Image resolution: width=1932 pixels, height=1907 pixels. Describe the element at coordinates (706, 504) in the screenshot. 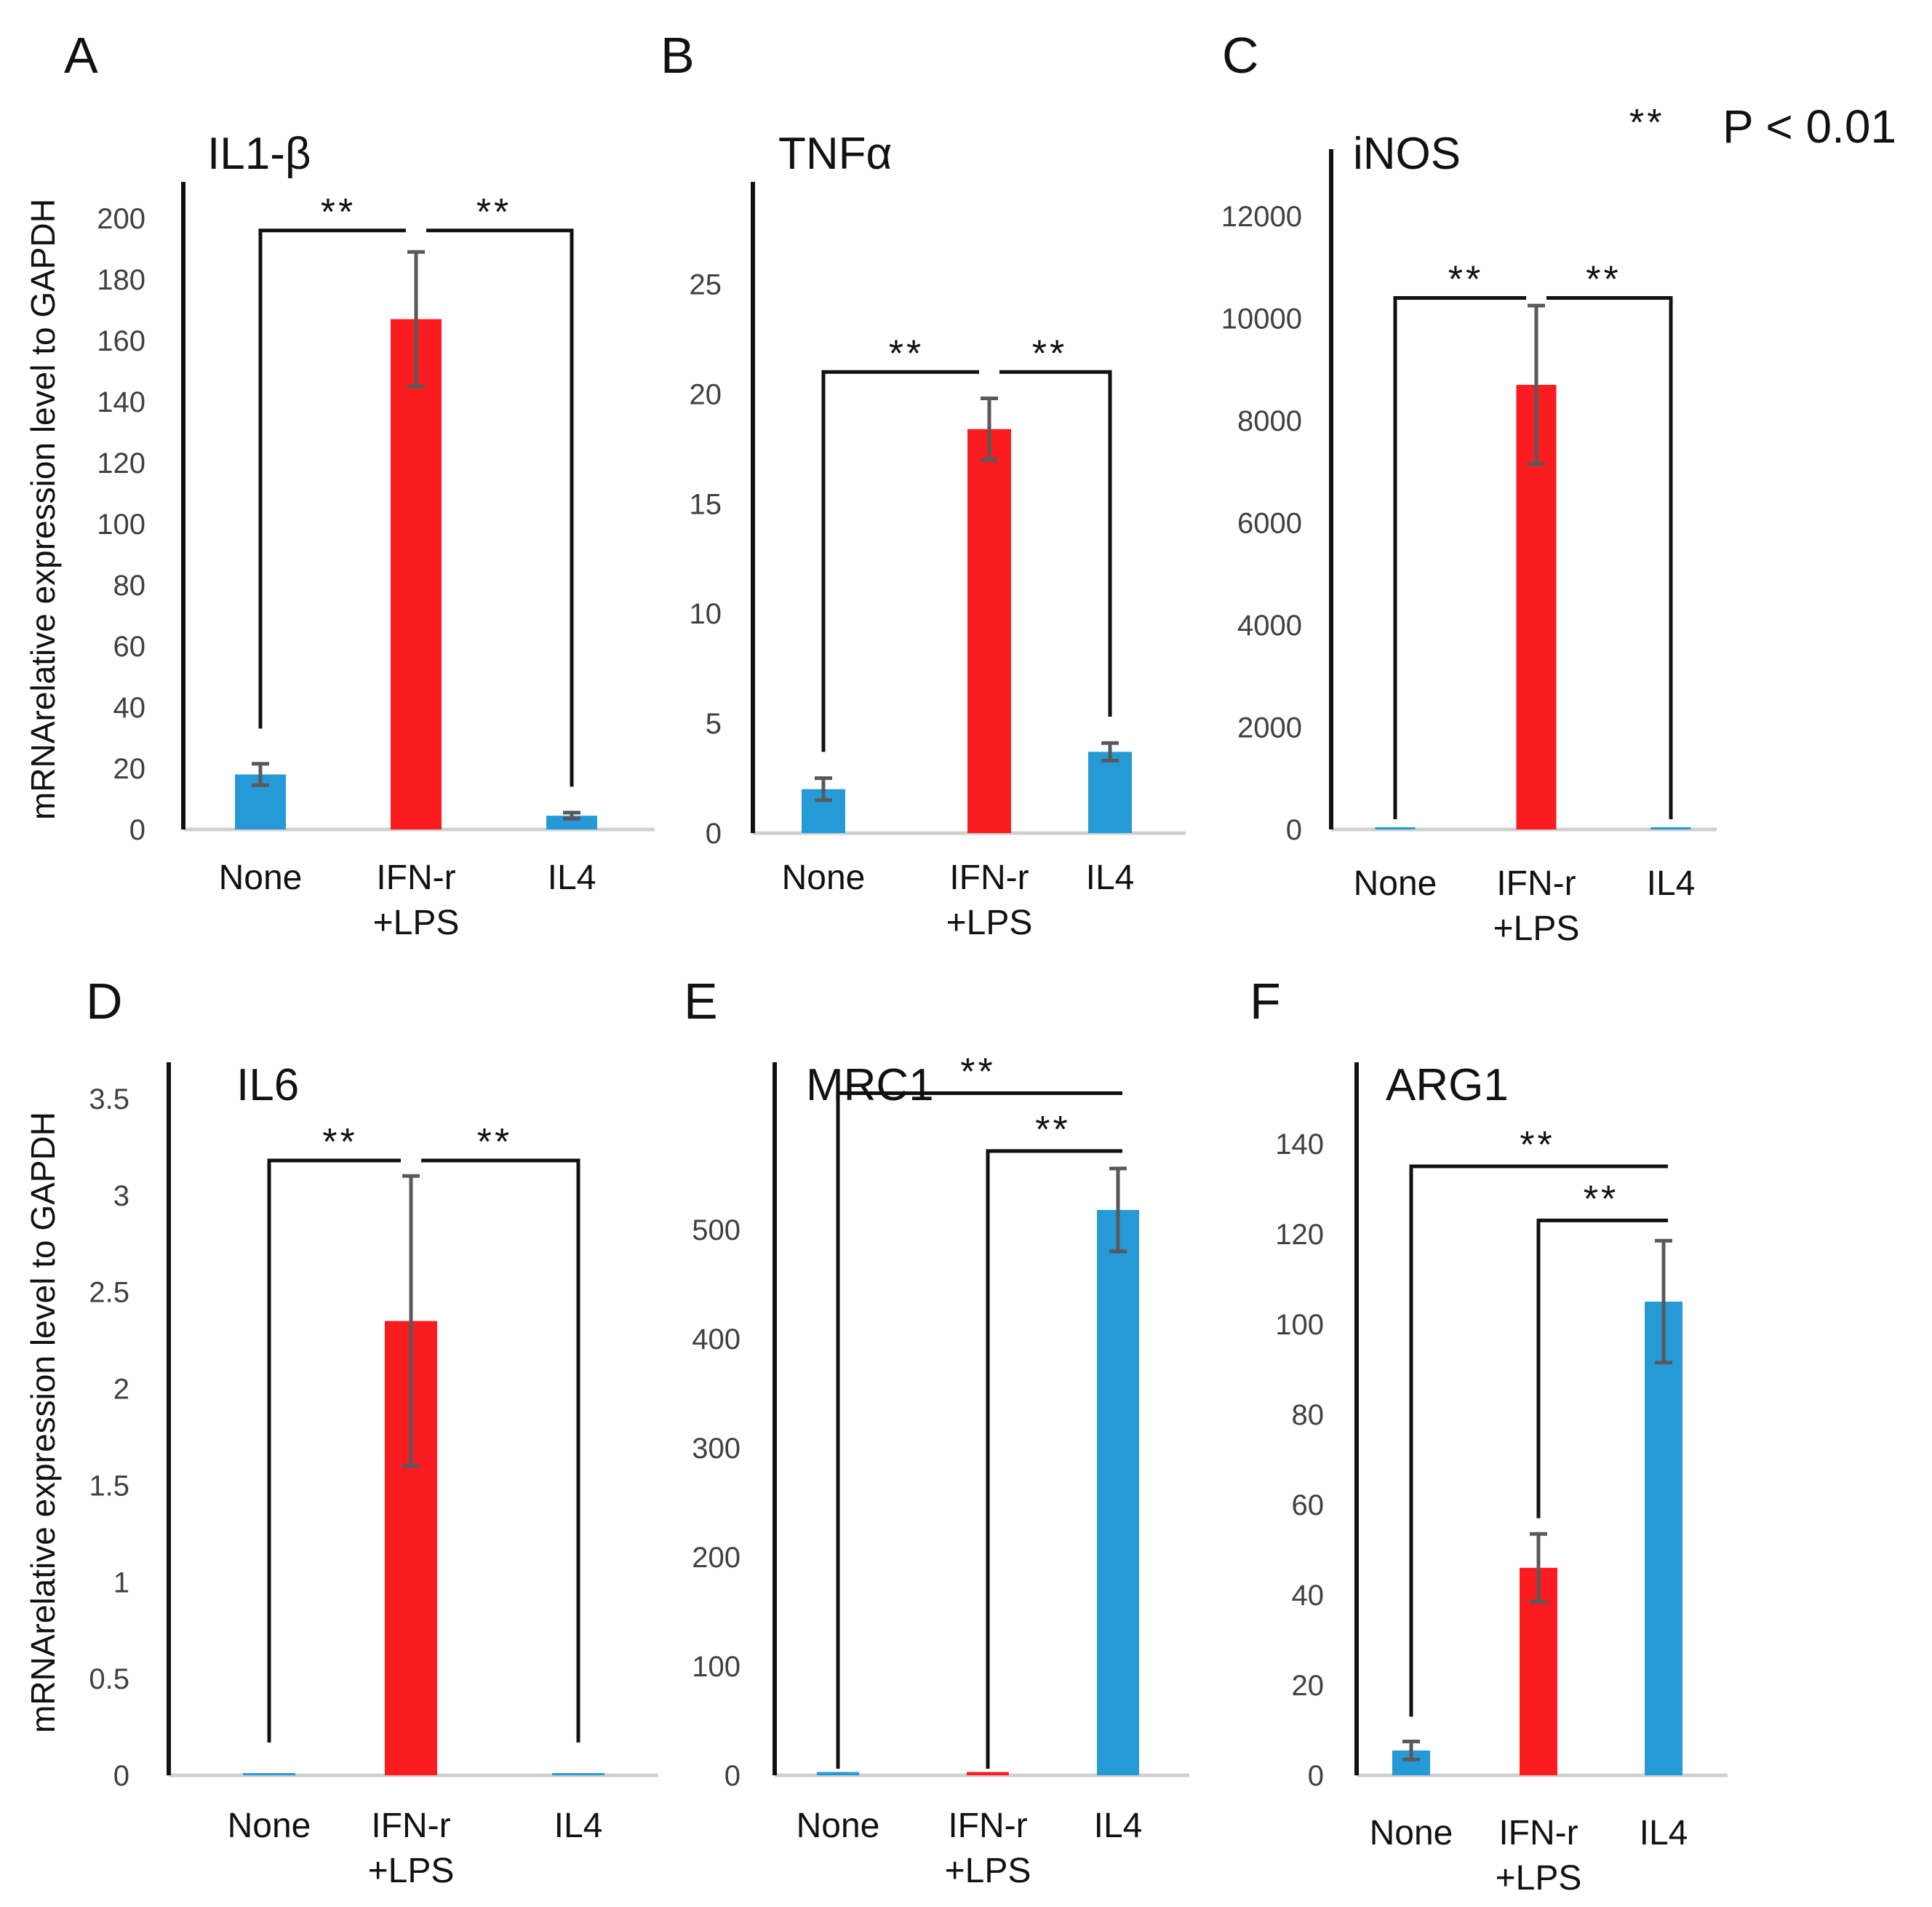

I see `y-tick-label: 15` at that location.